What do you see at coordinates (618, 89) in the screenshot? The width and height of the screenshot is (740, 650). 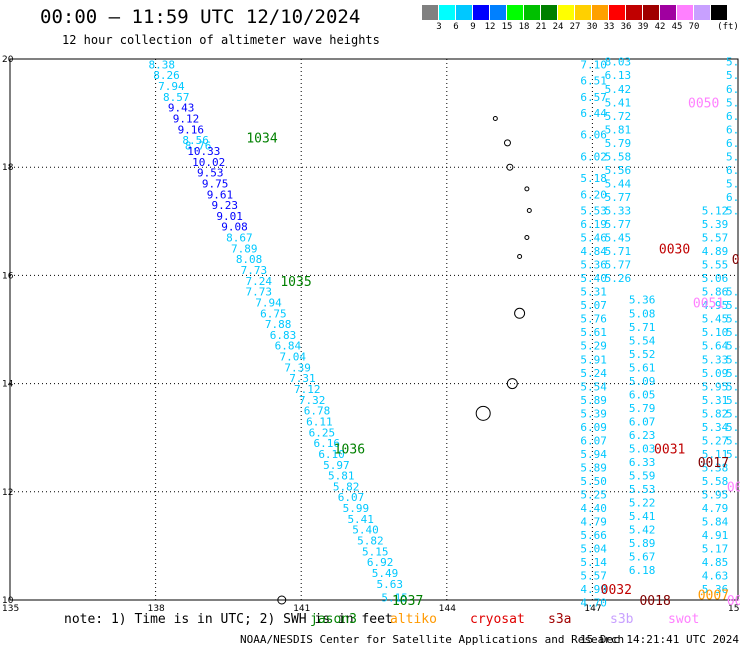 I see `wave-height-label: 5.42` at bounding box center [618, 89].